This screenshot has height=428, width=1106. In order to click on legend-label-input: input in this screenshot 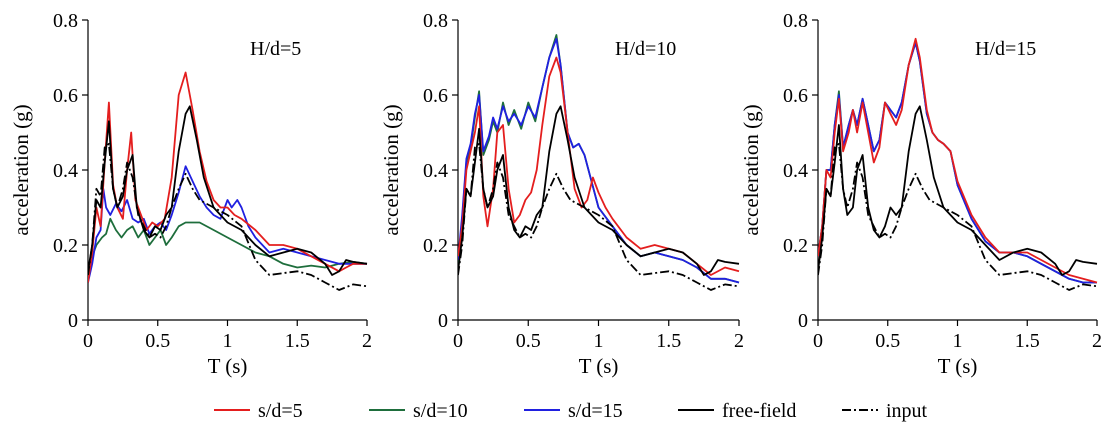, I will do `click(907, 411)`.